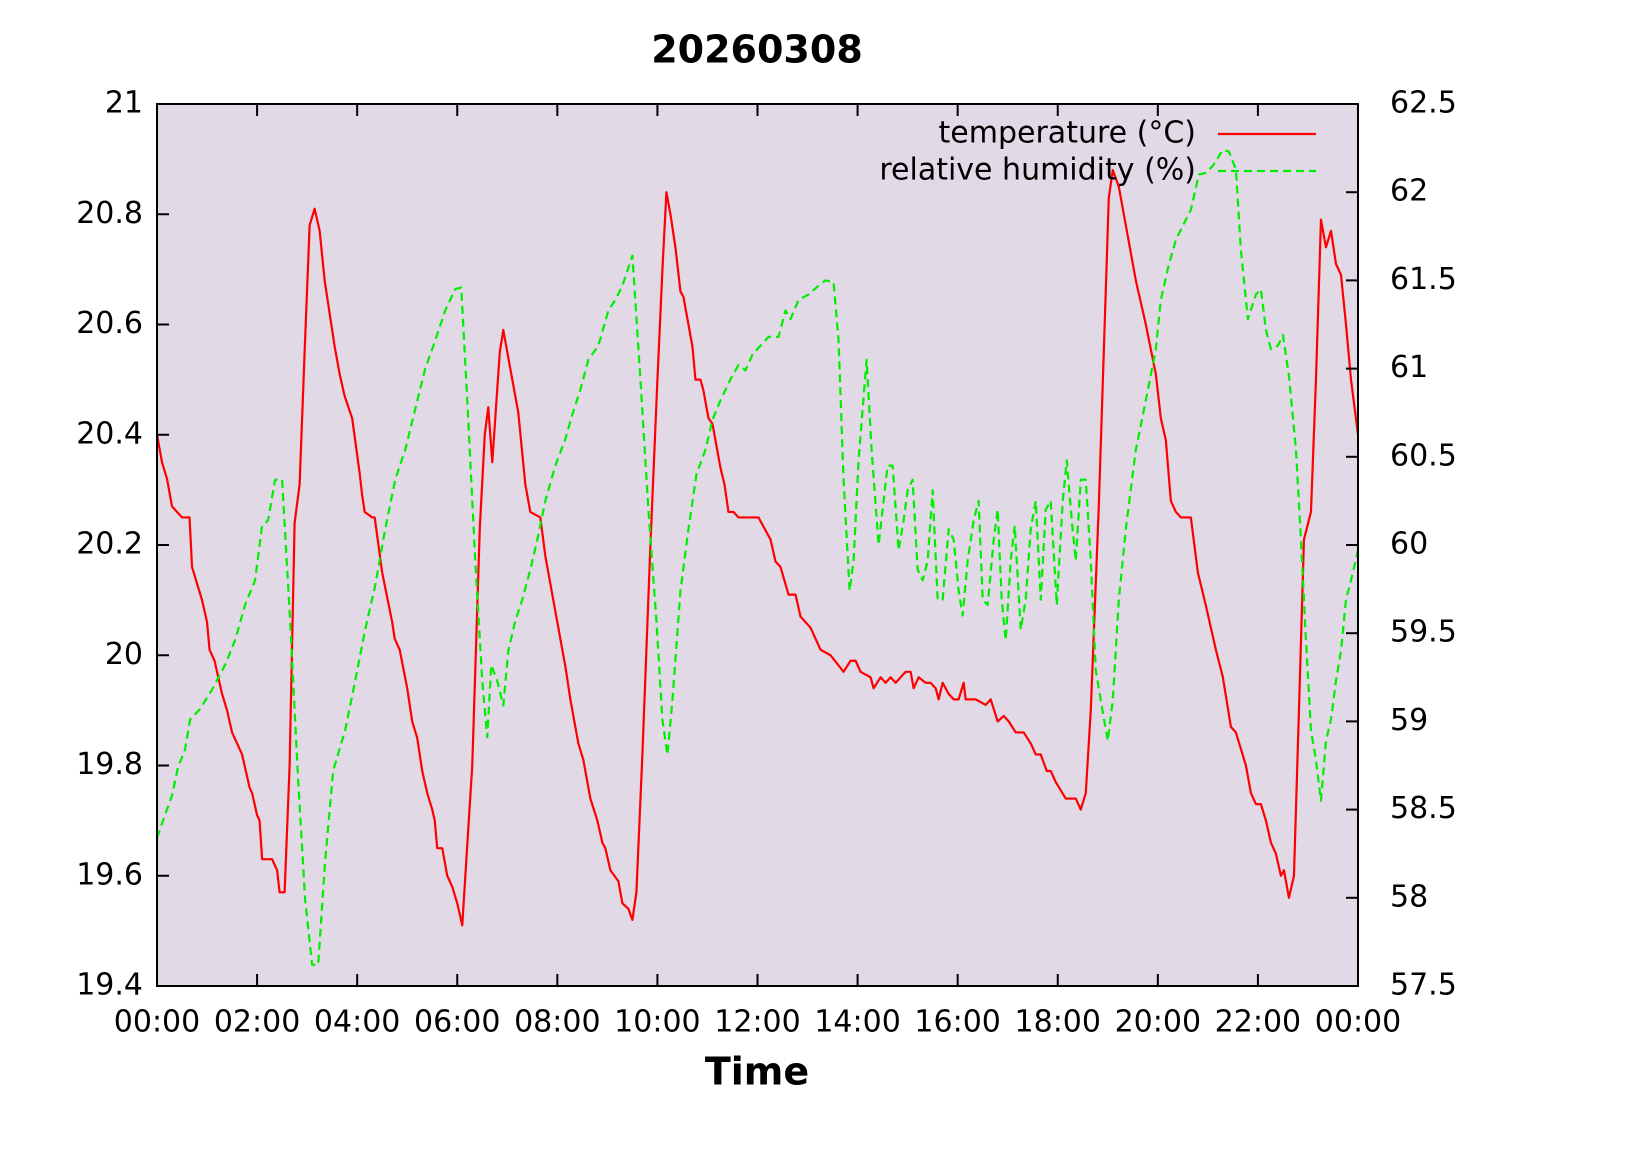 The image size is (1650, 1155). Describe the element at coordinates (1409, 191) in the screenshot. I see `y2-tick-label: 62` at that location.